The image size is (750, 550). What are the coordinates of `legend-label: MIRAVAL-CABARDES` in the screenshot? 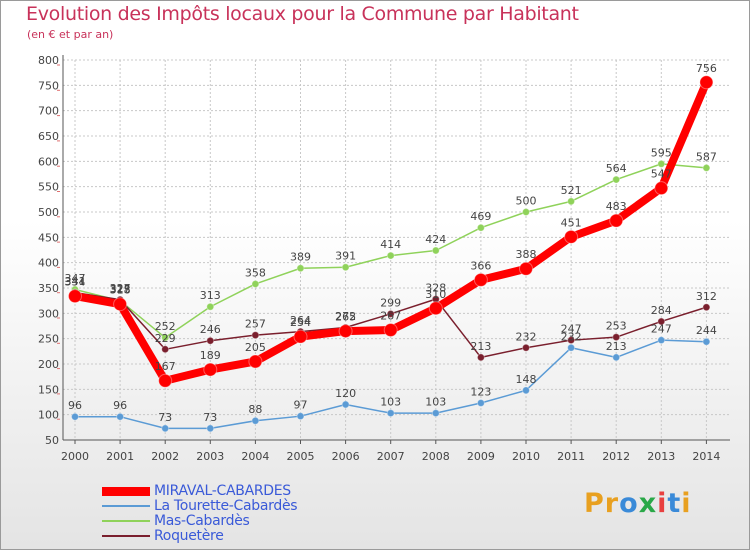 It's located at (222, 491).